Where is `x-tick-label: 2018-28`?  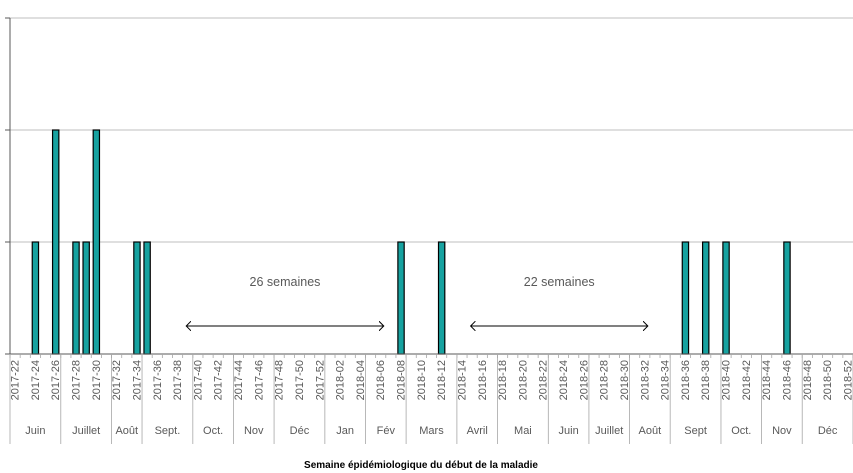 x-tick-label: 2018-28 is located at coordinates (605, 380).